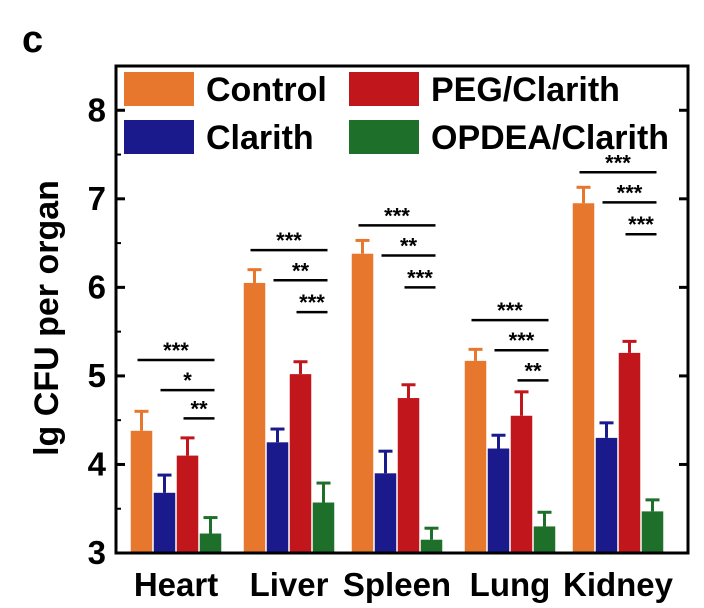 The width and height of the screenshot is (704, 608). What do you see at coordinates (550, 138) in the screenshot?
I see `legend-label: OPDEA/Clarith` at bounding box center [550, 138].